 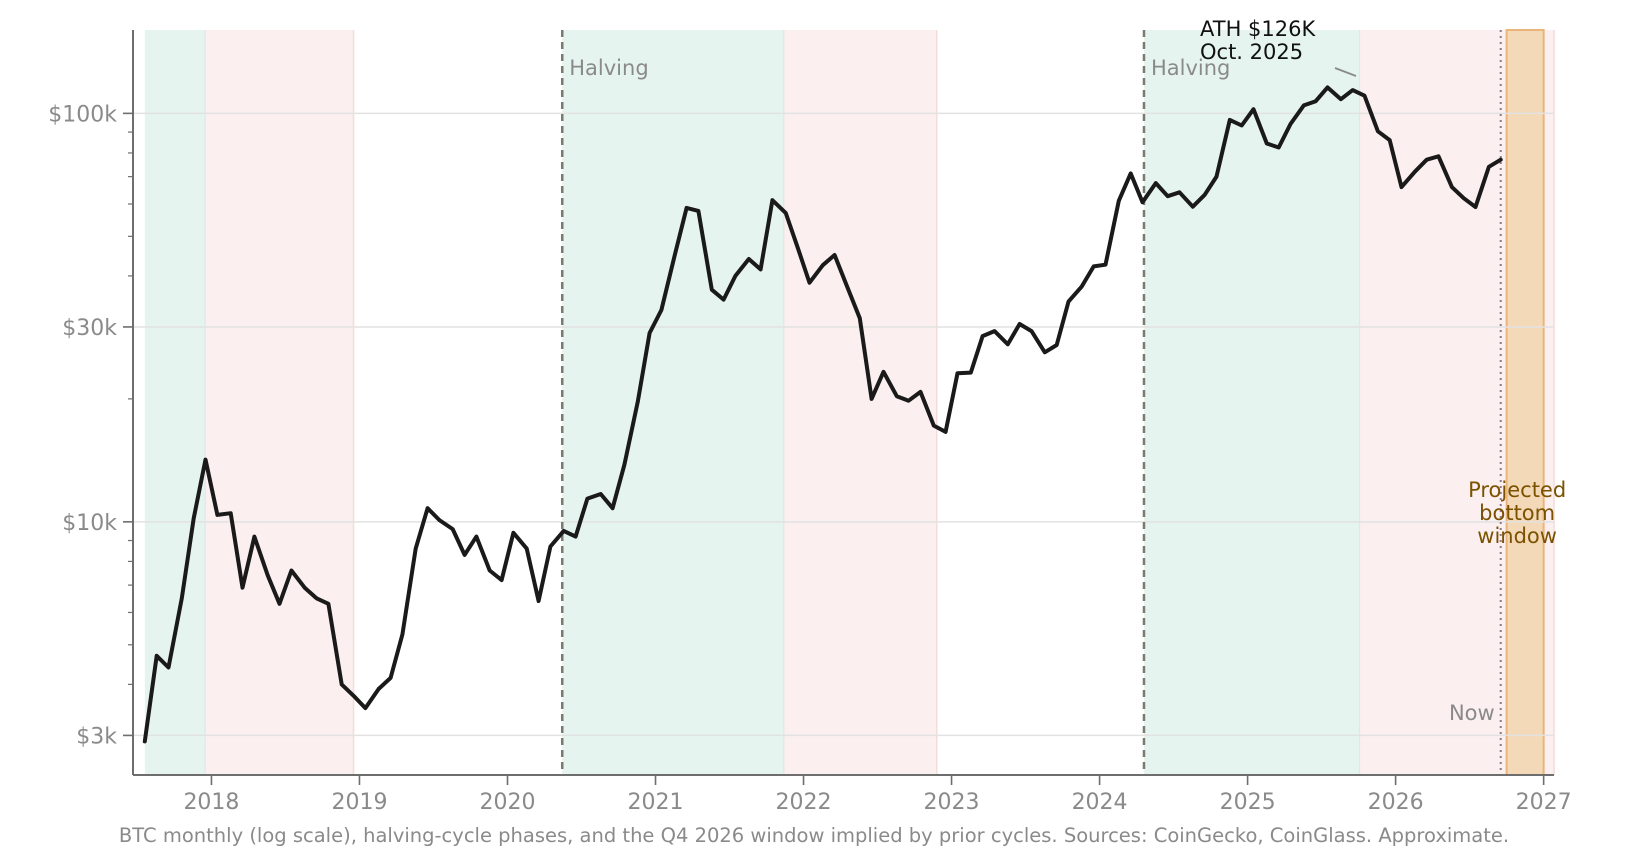 What do you see at coordinates (1525, 402) in the screenshot?
I see `projection-window` at bounding box center [1525, 402].